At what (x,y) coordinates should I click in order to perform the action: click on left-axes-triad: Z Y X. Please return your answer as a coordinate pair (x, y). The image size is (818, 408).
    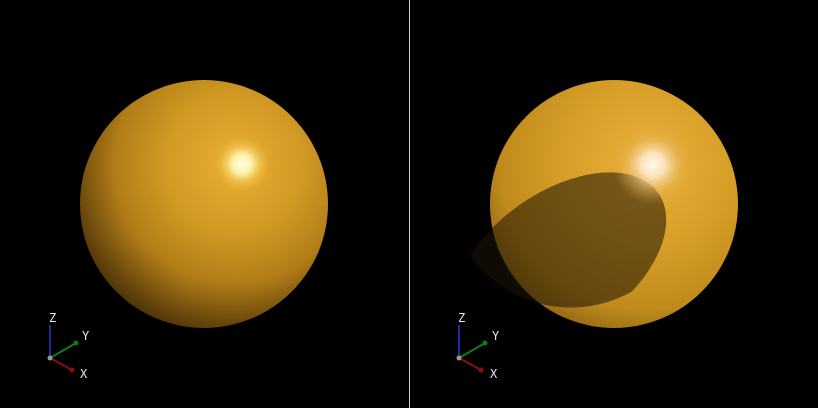
    Looking at the image, I should click on (68, 346).